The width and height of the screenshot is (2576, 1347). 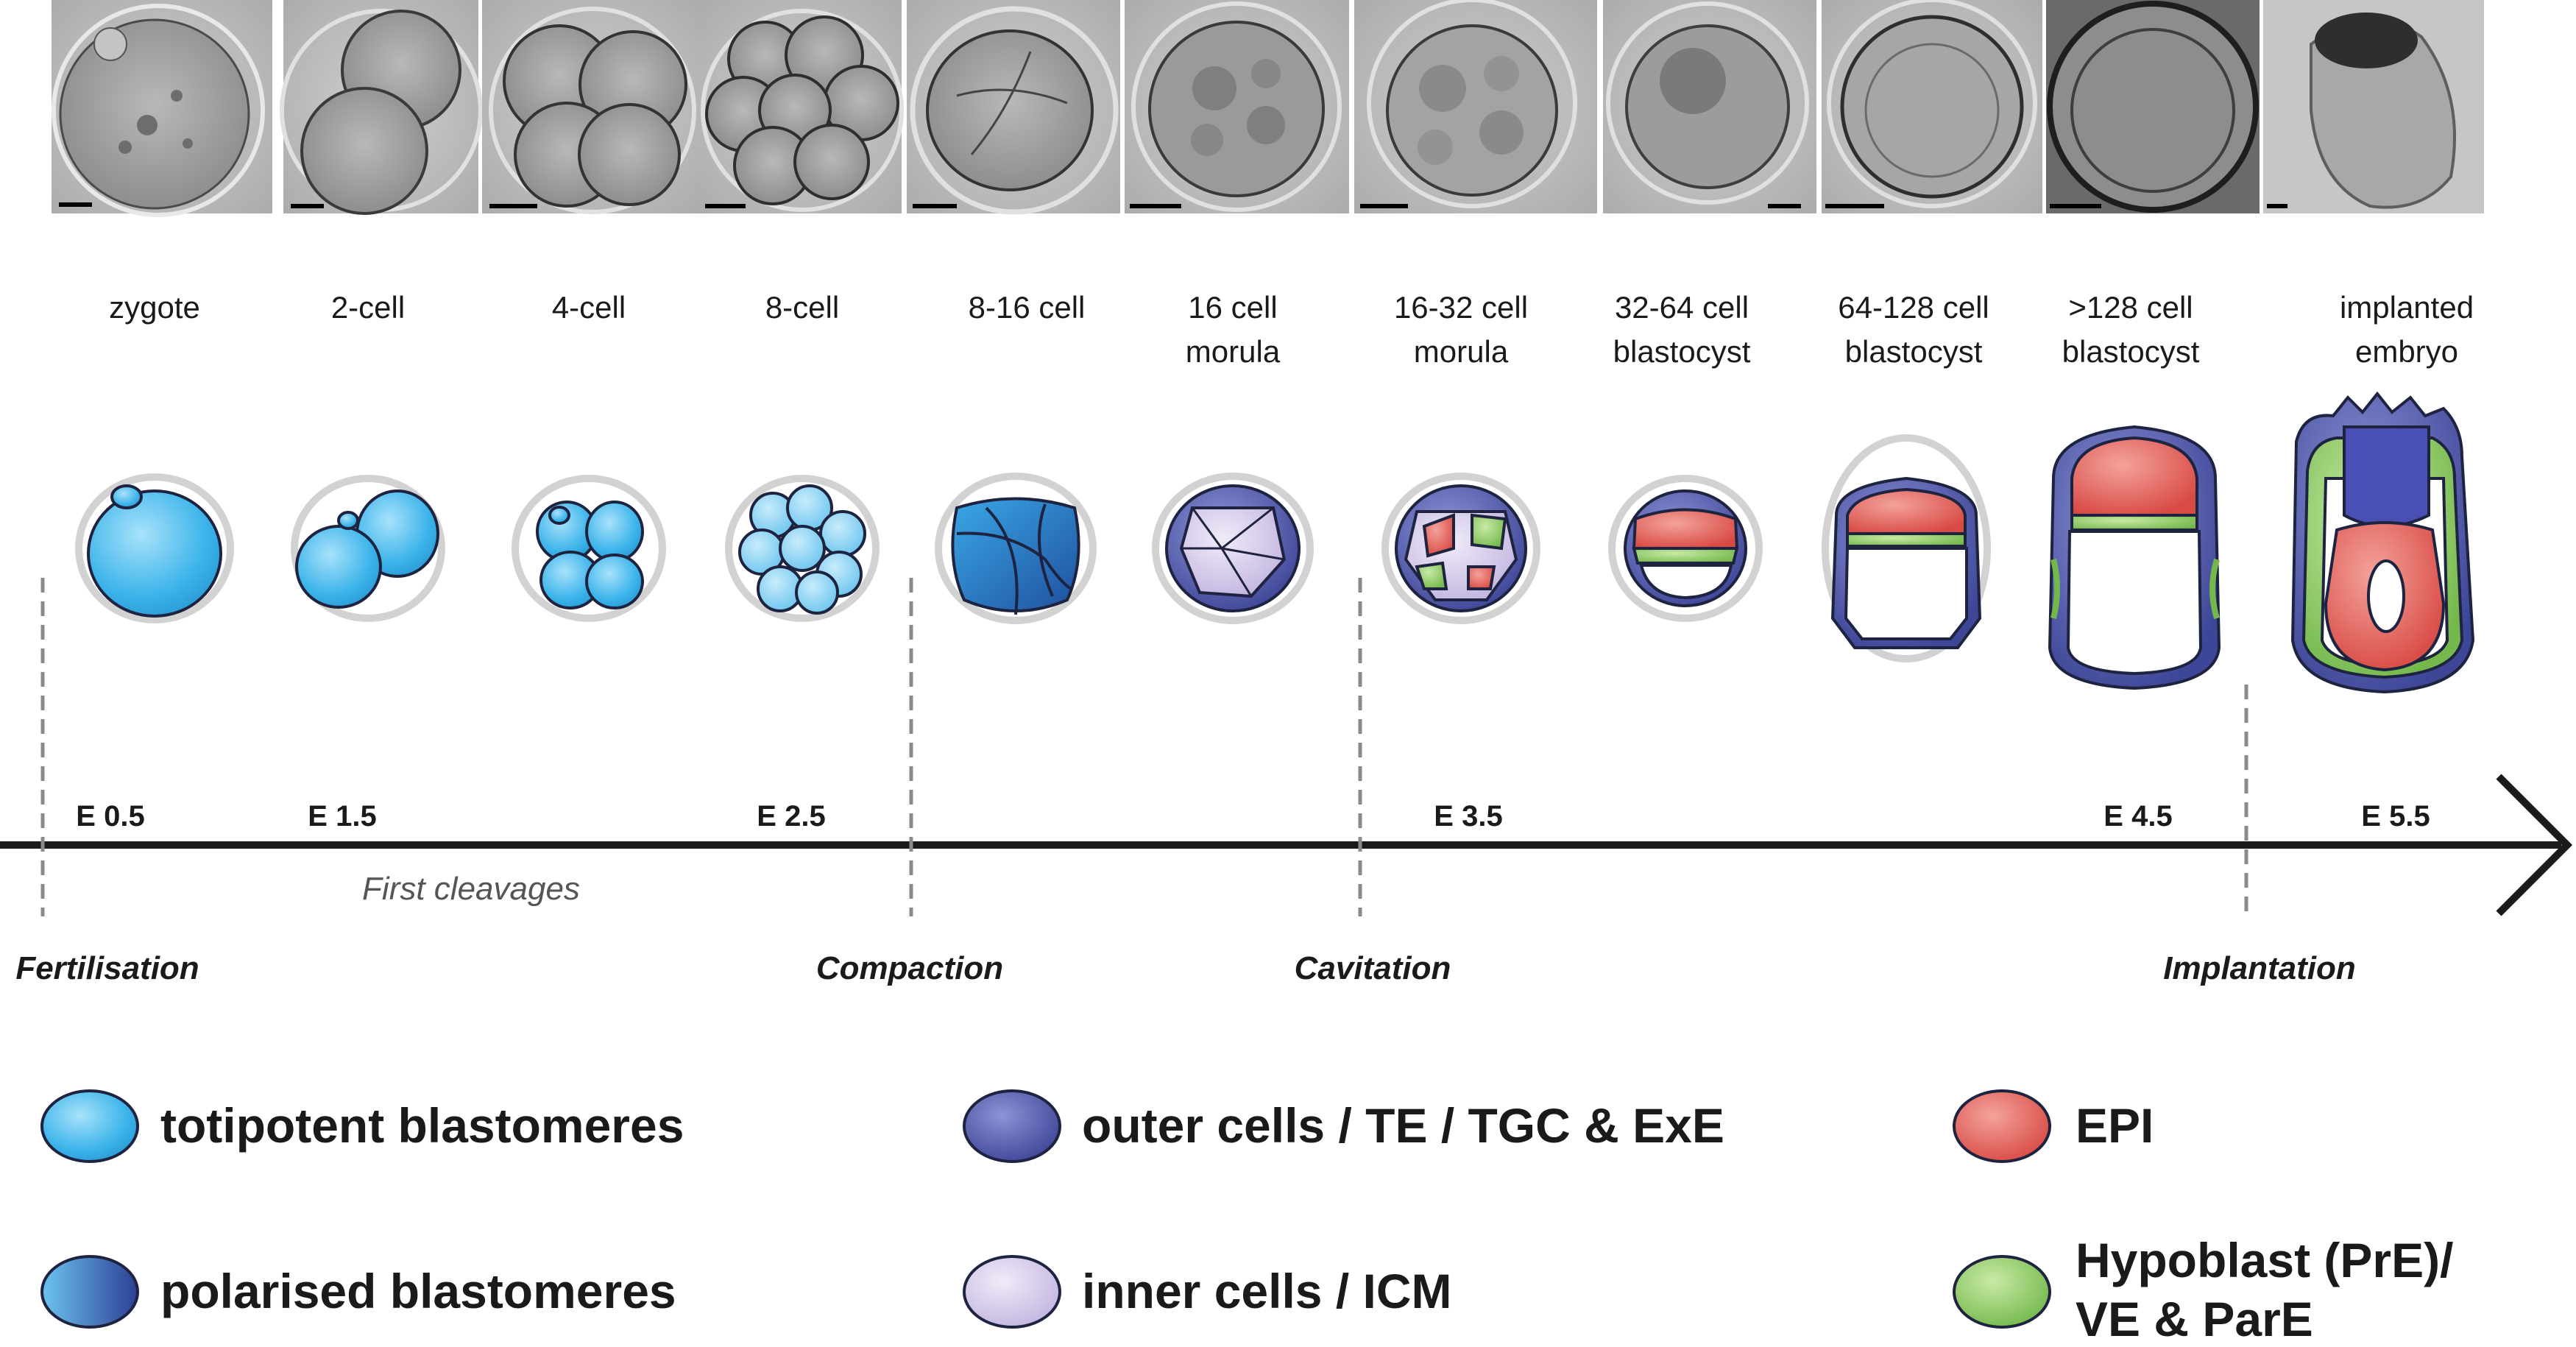 I want to click on micrograph-zygote, so click(x=162, y=108).